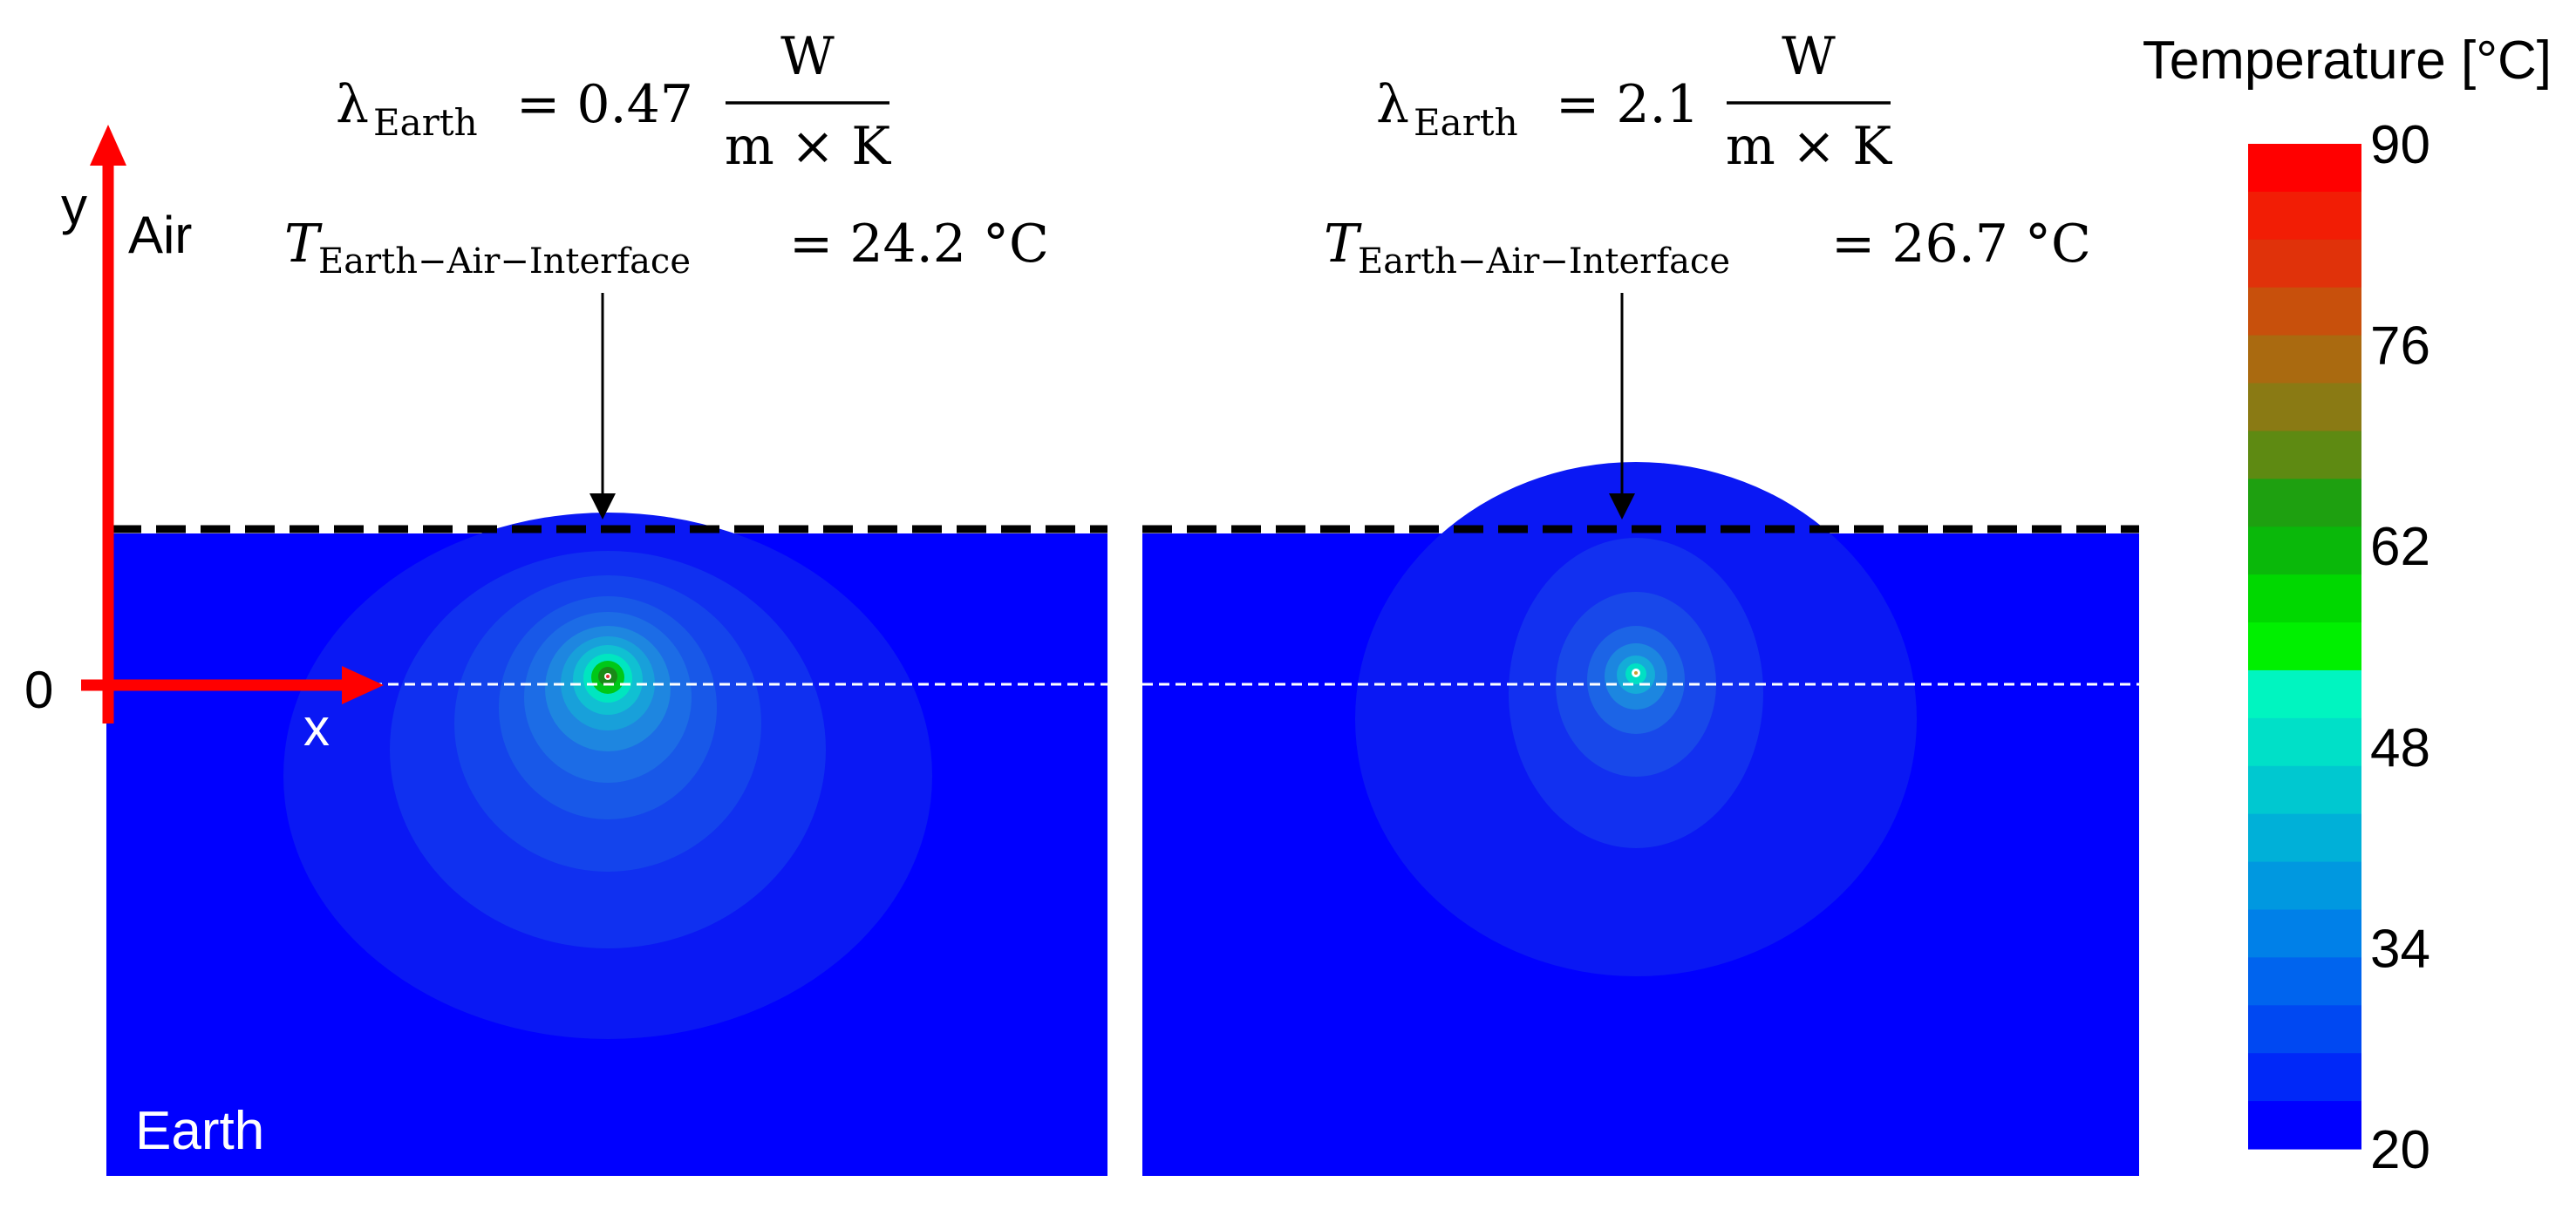 Image resolution: width=2576 pixels, height=1216 pixels. Describe the element at coordinates (353, 104) in the screenshot. I see `lambda-symbol-left: λ` at that location.